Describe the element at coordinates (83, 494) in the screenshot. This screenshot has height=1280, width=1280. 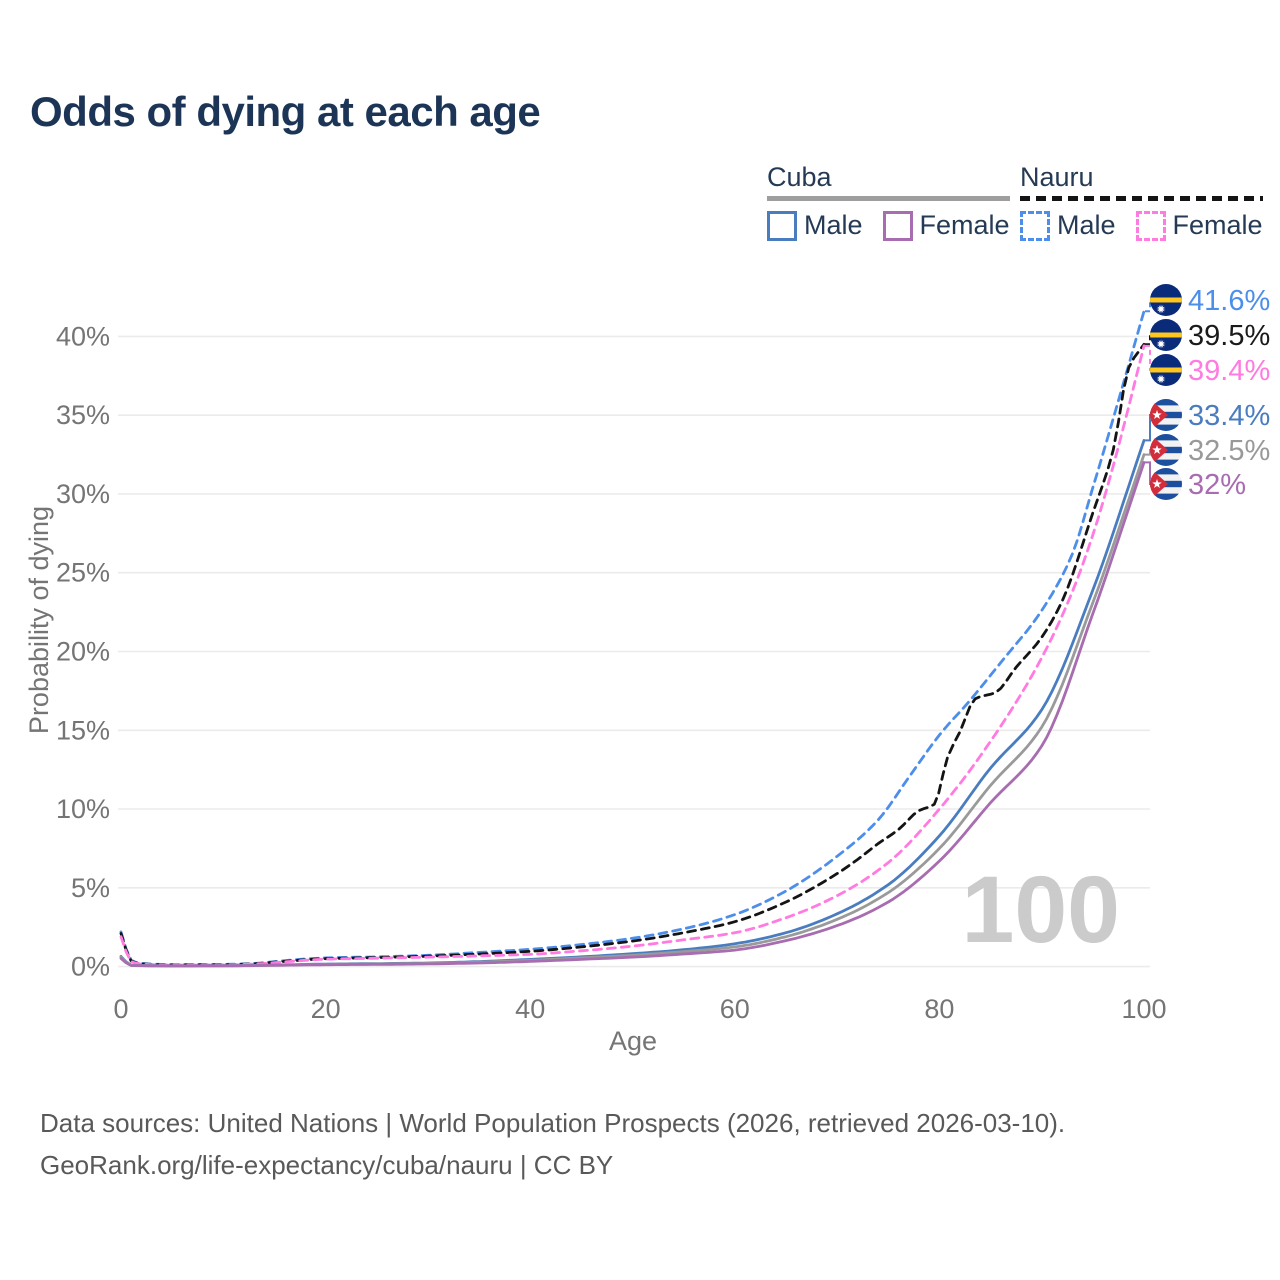
I see `y-tick-label: 30%` at that location.